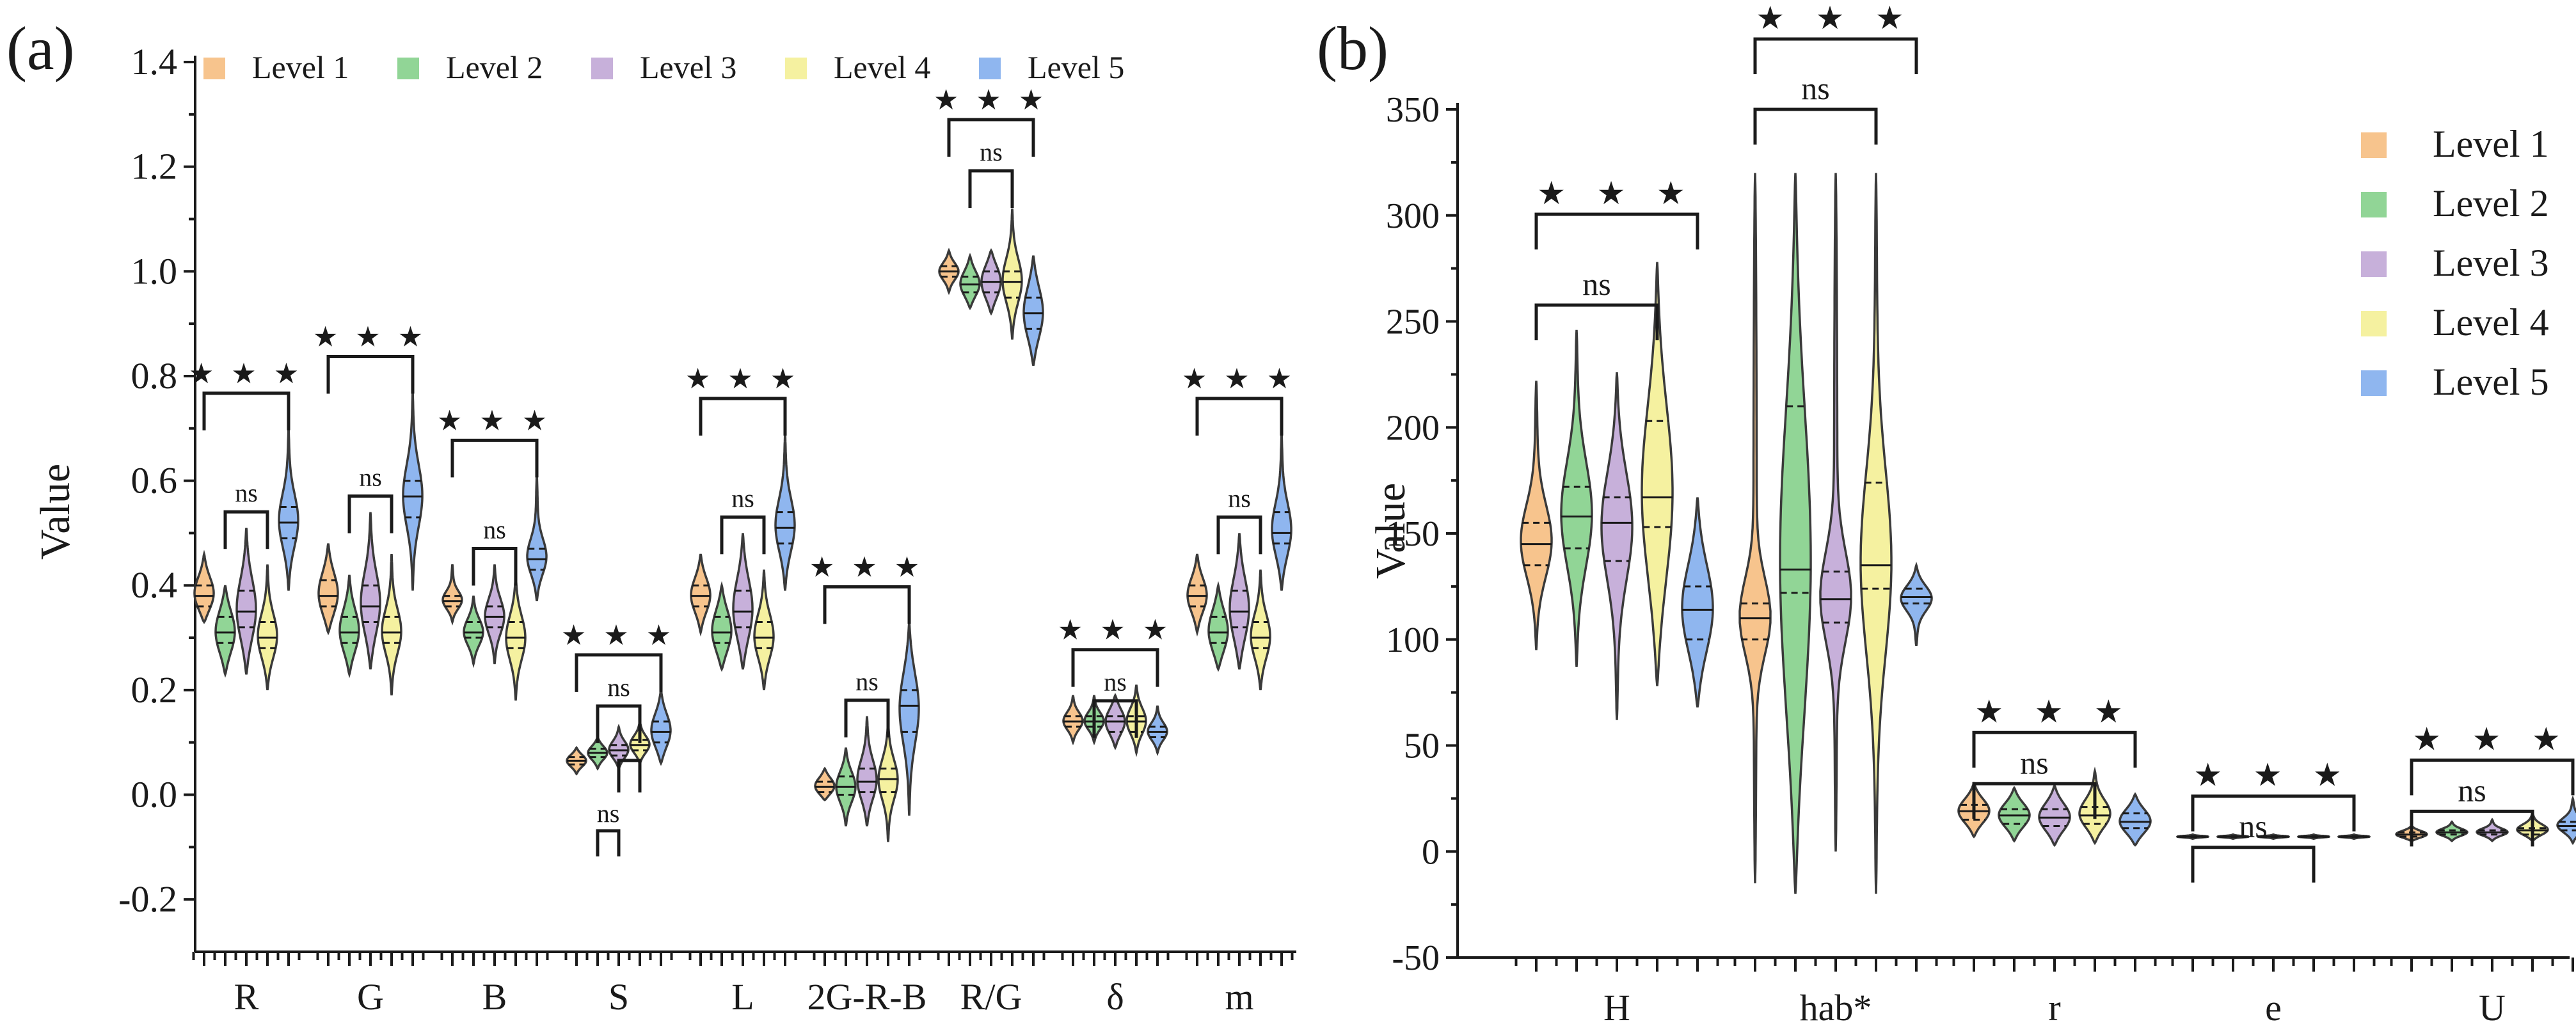 Image resolution: width=2576 pixels, height=1033 pixels. What do you see at coordinates (276, 67) in the screenshot?
I see `legend-item-level-1: Level 1` at bounding box center [276, 67].